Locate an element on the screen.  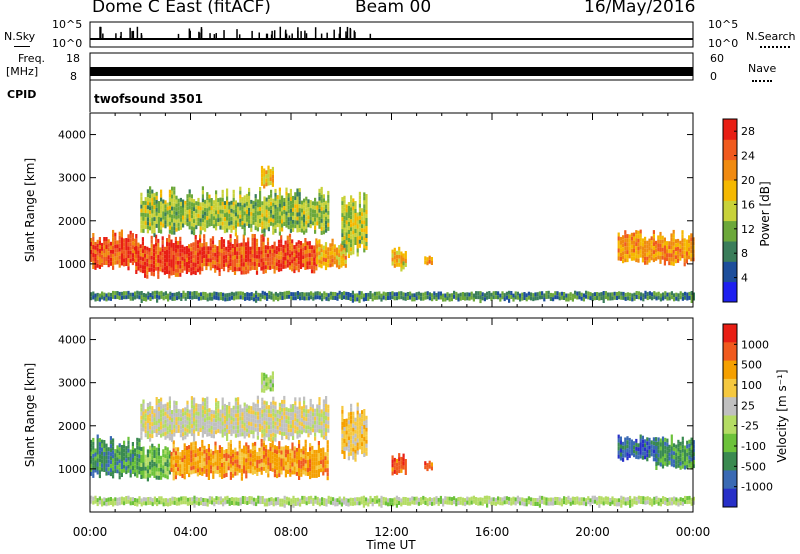
nsearch-tick-high: 10^5 is located at coordinates (723, 24).